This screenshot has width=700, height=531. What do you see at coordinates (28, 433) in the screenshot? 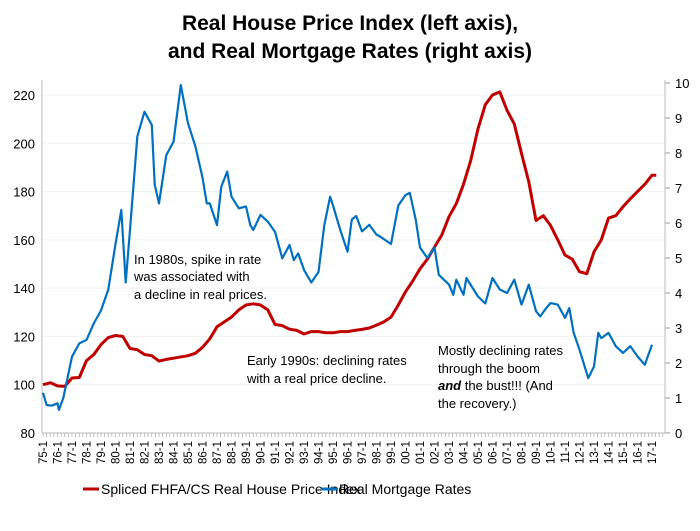
I see `left-axis-tick-label: 80` at bounding box center [28, 433].